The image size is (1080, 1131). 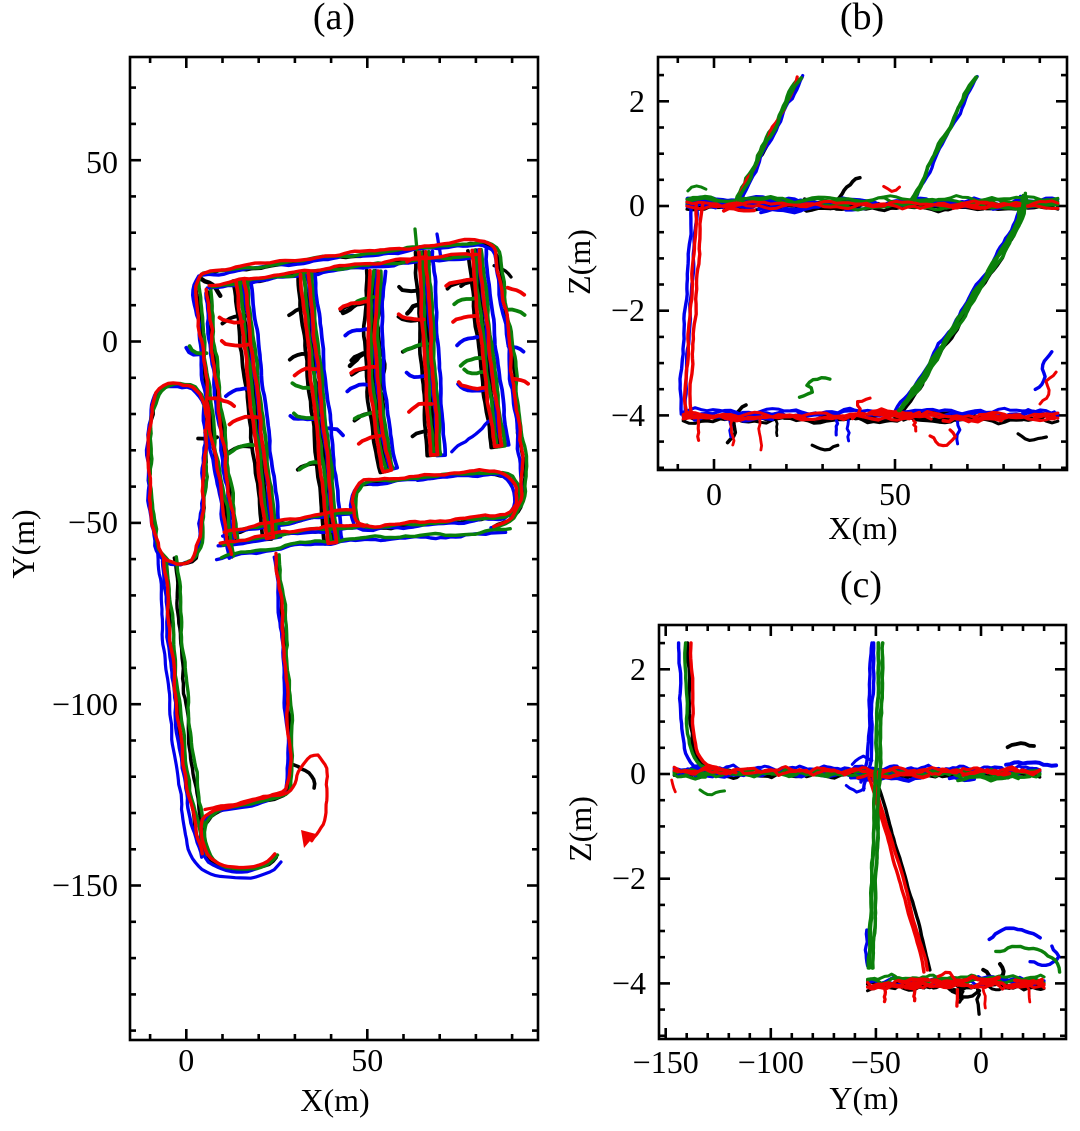 What do you see at coordinates (334, 19) in the screenshot?
I see `svg-text: (a)` at bounding box center [334, 19].